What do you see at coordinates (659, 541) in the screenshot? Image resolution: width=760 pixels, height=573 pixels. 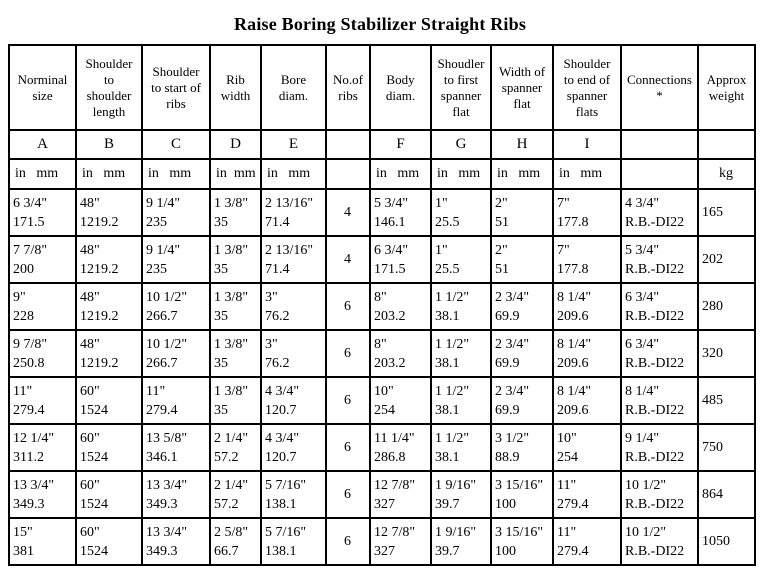 I see `cell-connections: 10 1/2" R.B.-DI22` at bounding box center [659, 541].